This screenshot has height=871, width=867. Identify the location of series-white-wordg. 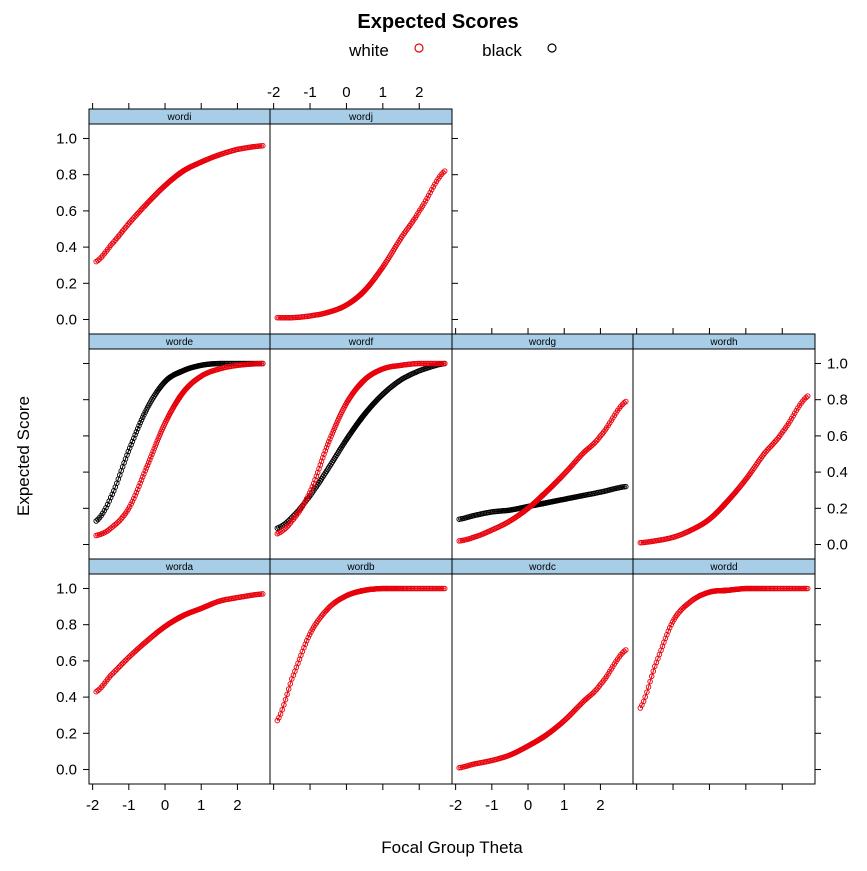
(542, 471).